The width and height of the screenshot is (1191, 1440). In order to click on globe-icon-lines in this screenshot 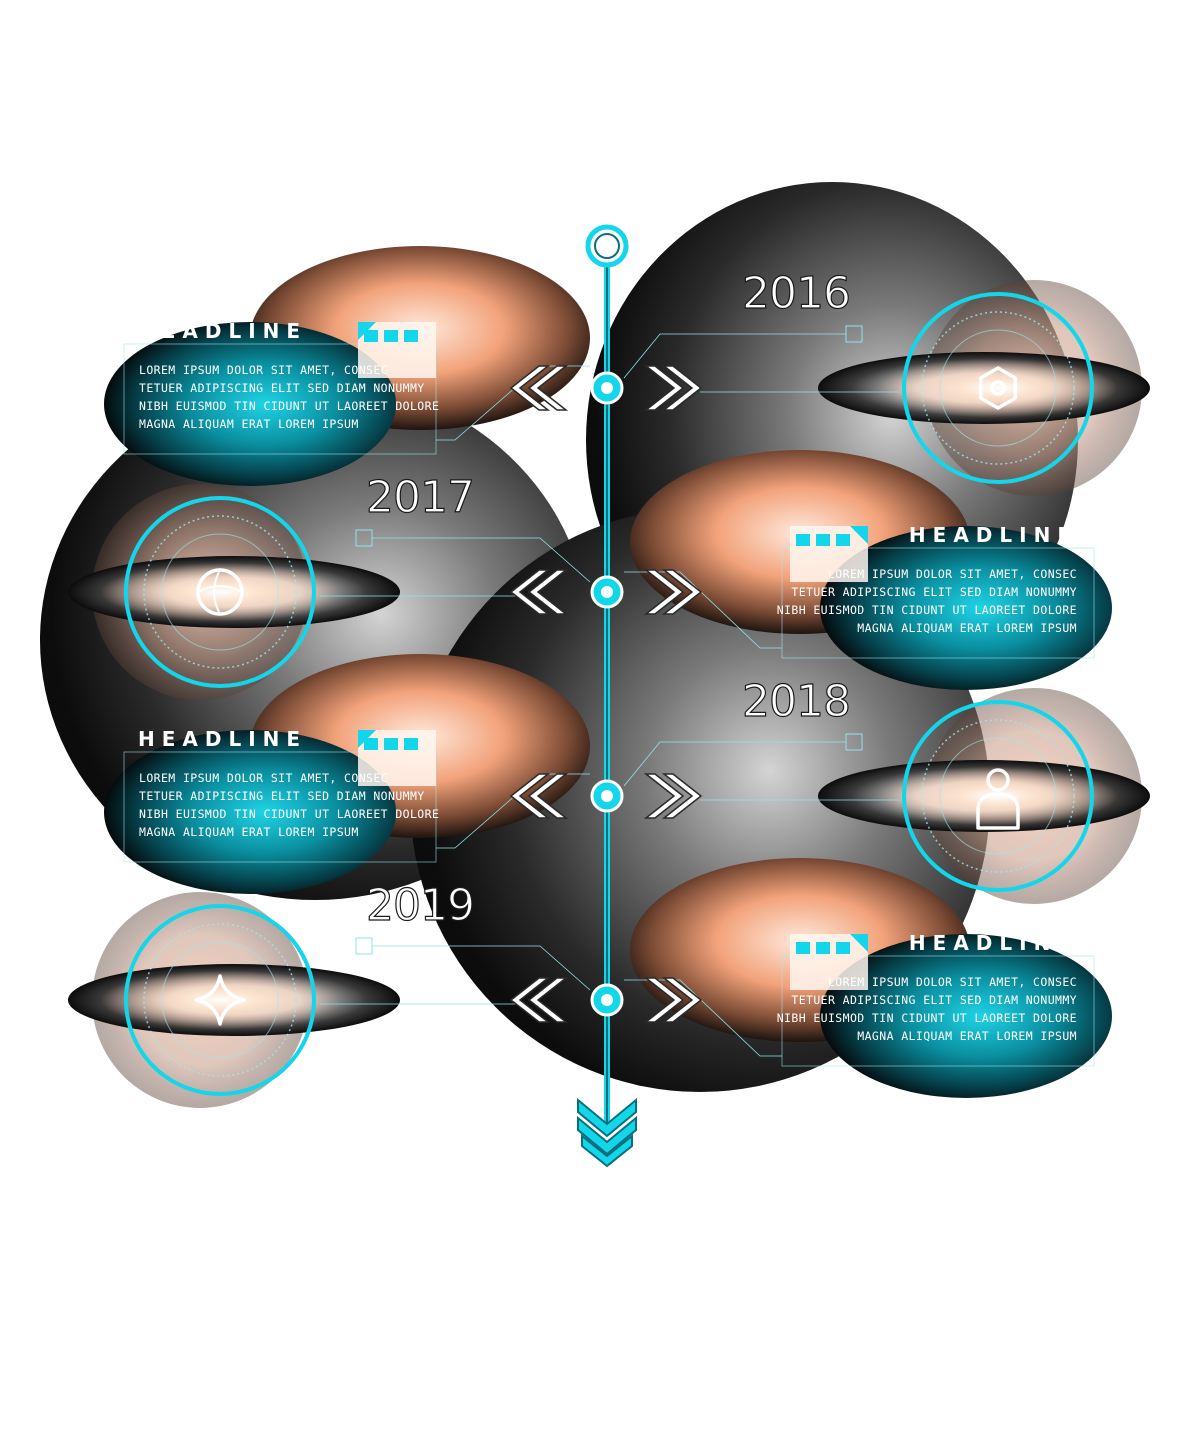, I will do `click(220, 592)`.